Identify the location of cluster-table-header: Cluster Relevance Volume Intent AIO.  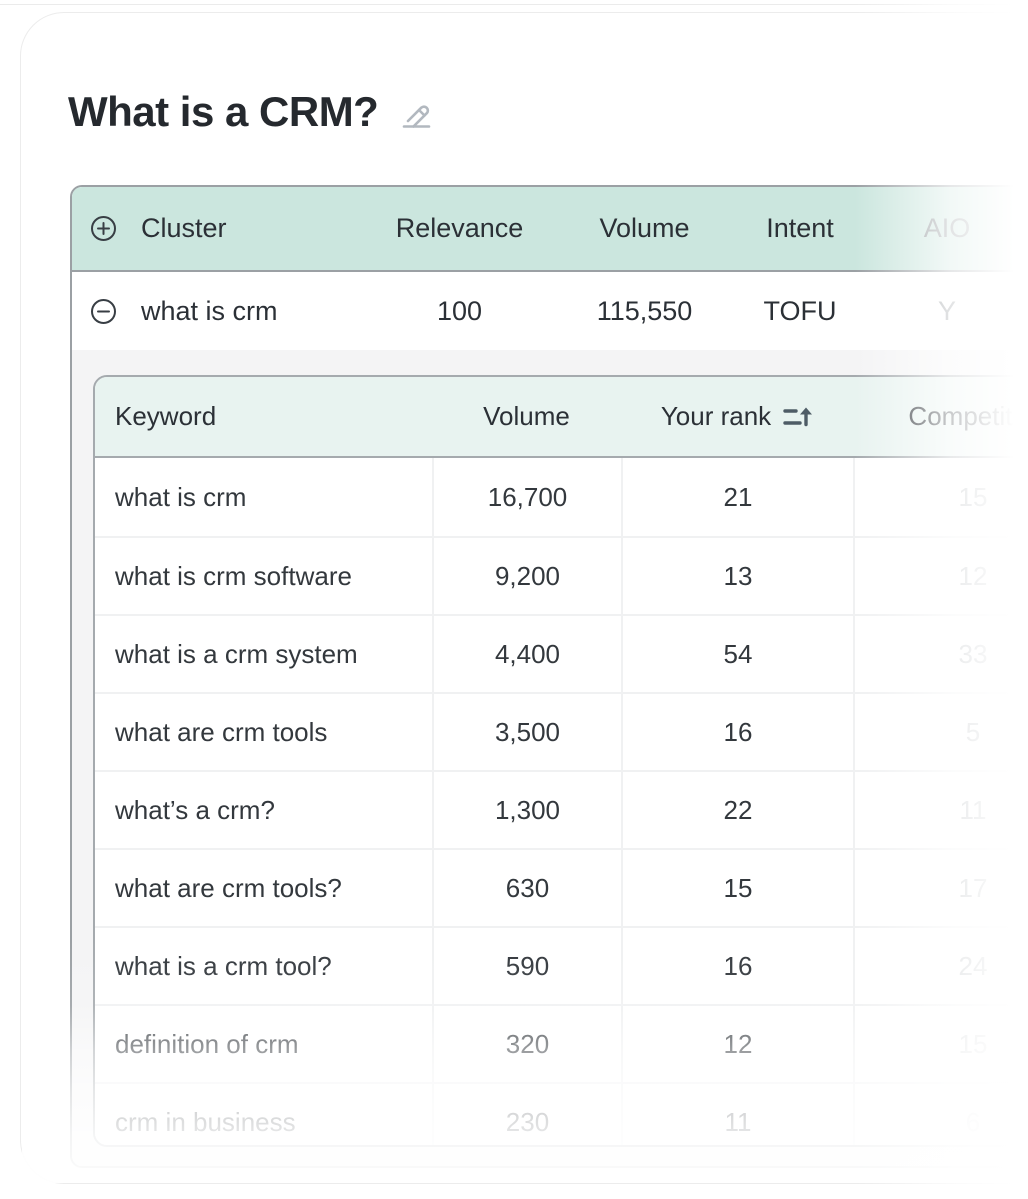
(550, 229).